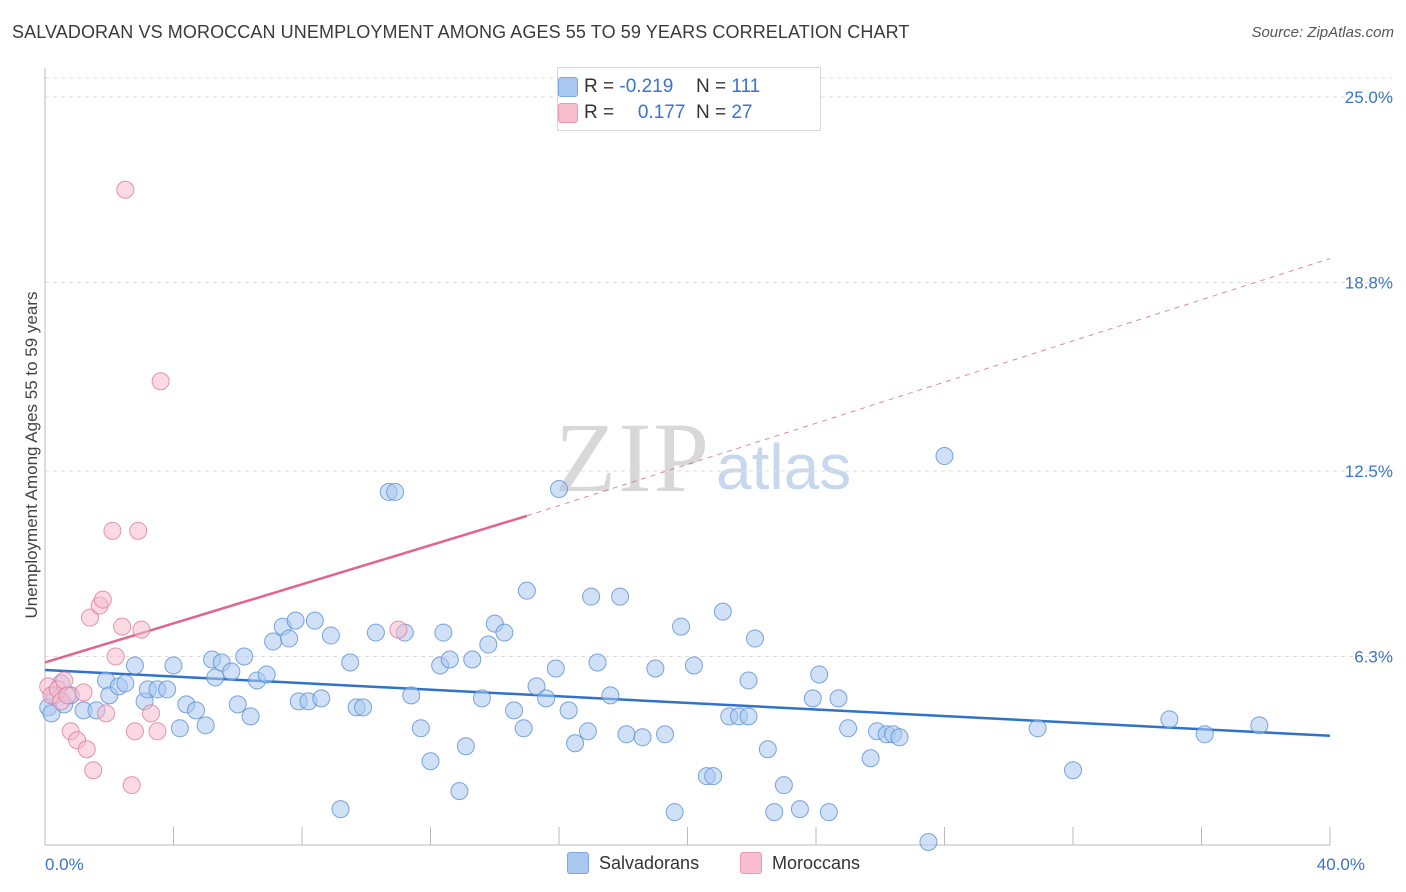  What do you see at coordinates (31, 455) in the screenshot?
I see `y-axis-label: Unemployment Among Ages 55 to 59 years` at bounding box center [31, 455].